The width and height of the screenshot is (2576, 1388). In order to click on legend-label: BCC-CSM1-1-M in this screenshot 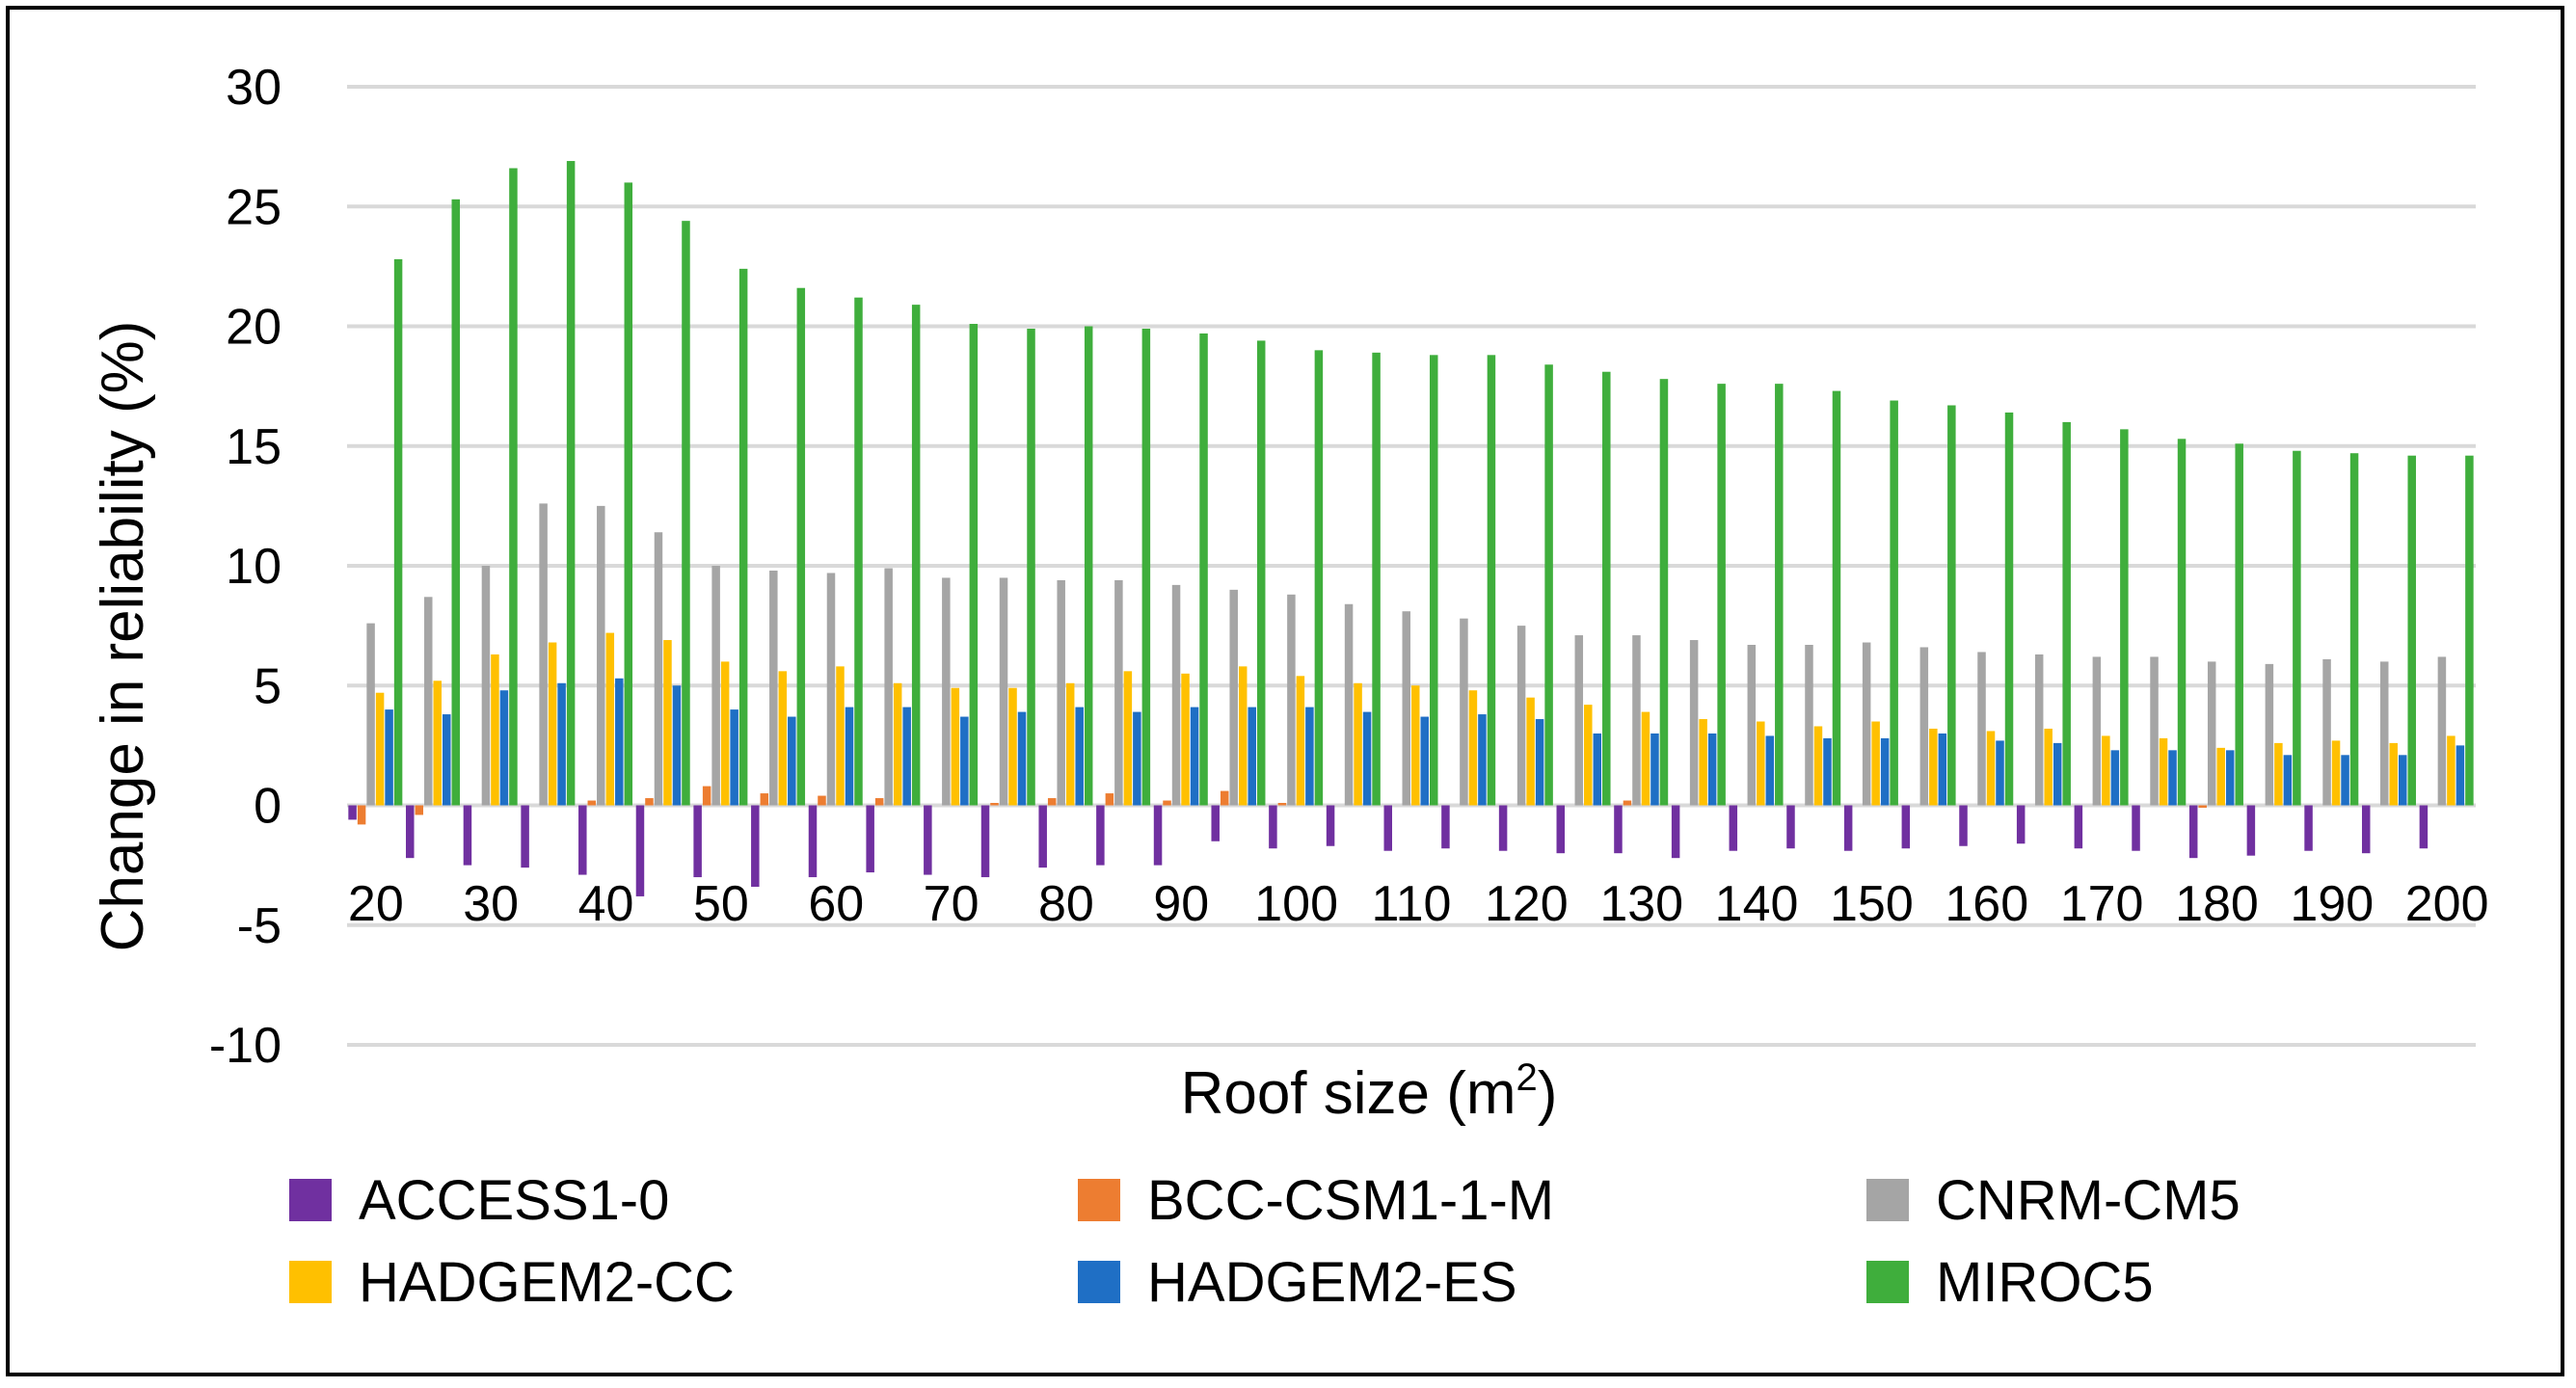, I will do `click(1351, 1200)`.